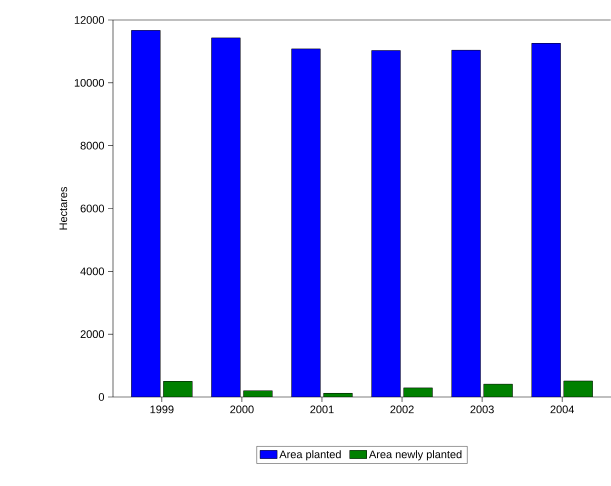  What do you see at coordinates (89, 82) in the screenshot?
I see `y-tick-label: 10000` at bounding box center [89, 82].